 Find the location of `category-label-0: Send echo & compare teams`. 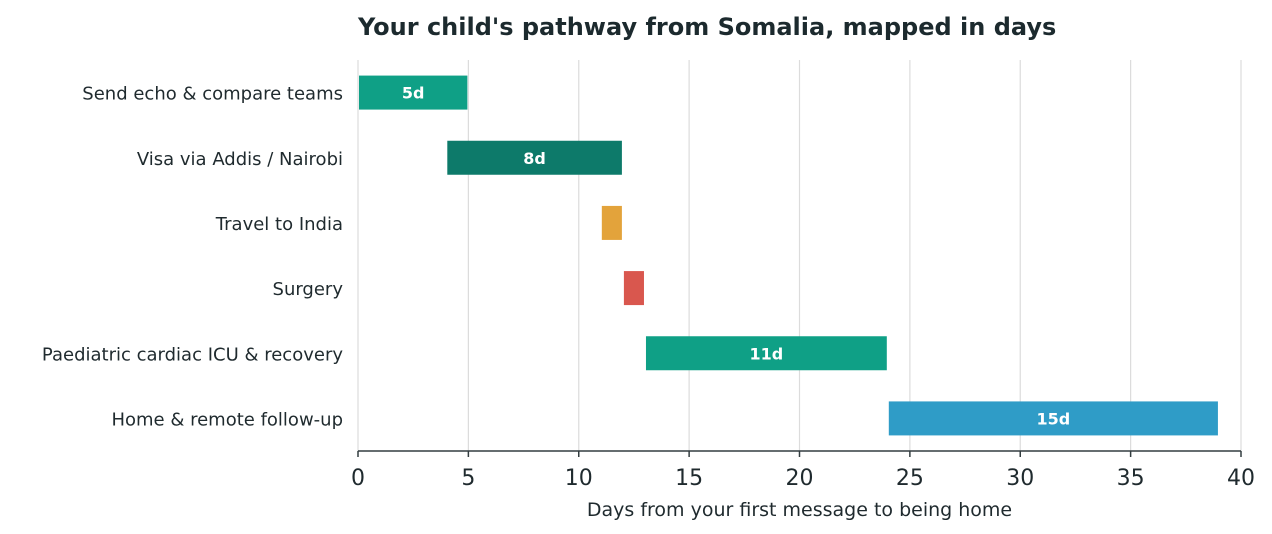

category-label-0: Send echo & compare teams is located at coordinates (212, 94).